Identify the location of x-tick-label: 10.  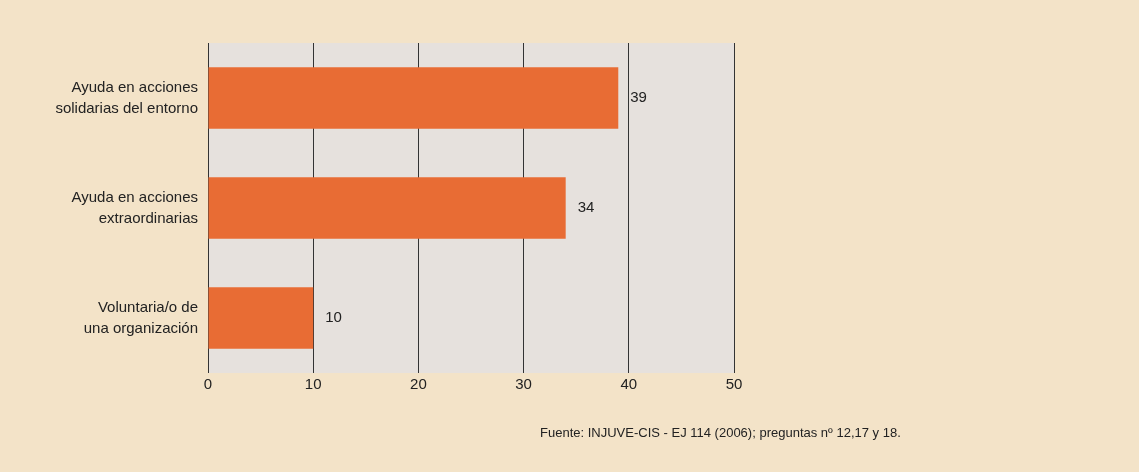
(313, 384).